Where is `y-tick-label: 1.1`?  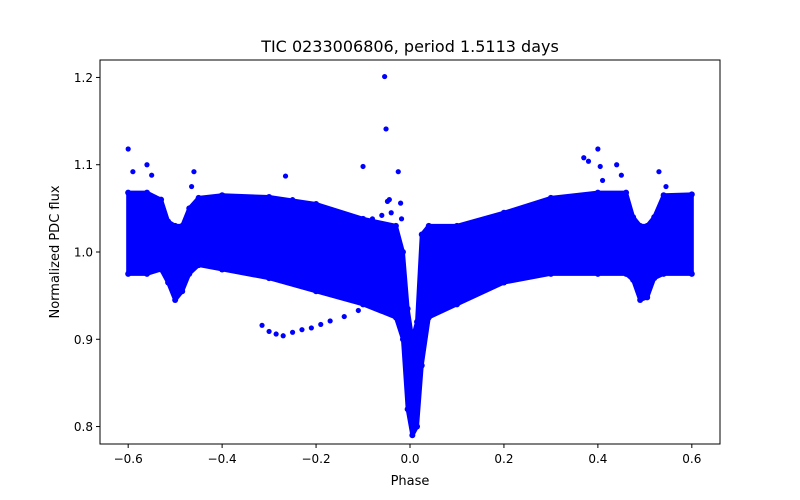
y-tick-label: 1.1 is located at coordinates (83, 165).